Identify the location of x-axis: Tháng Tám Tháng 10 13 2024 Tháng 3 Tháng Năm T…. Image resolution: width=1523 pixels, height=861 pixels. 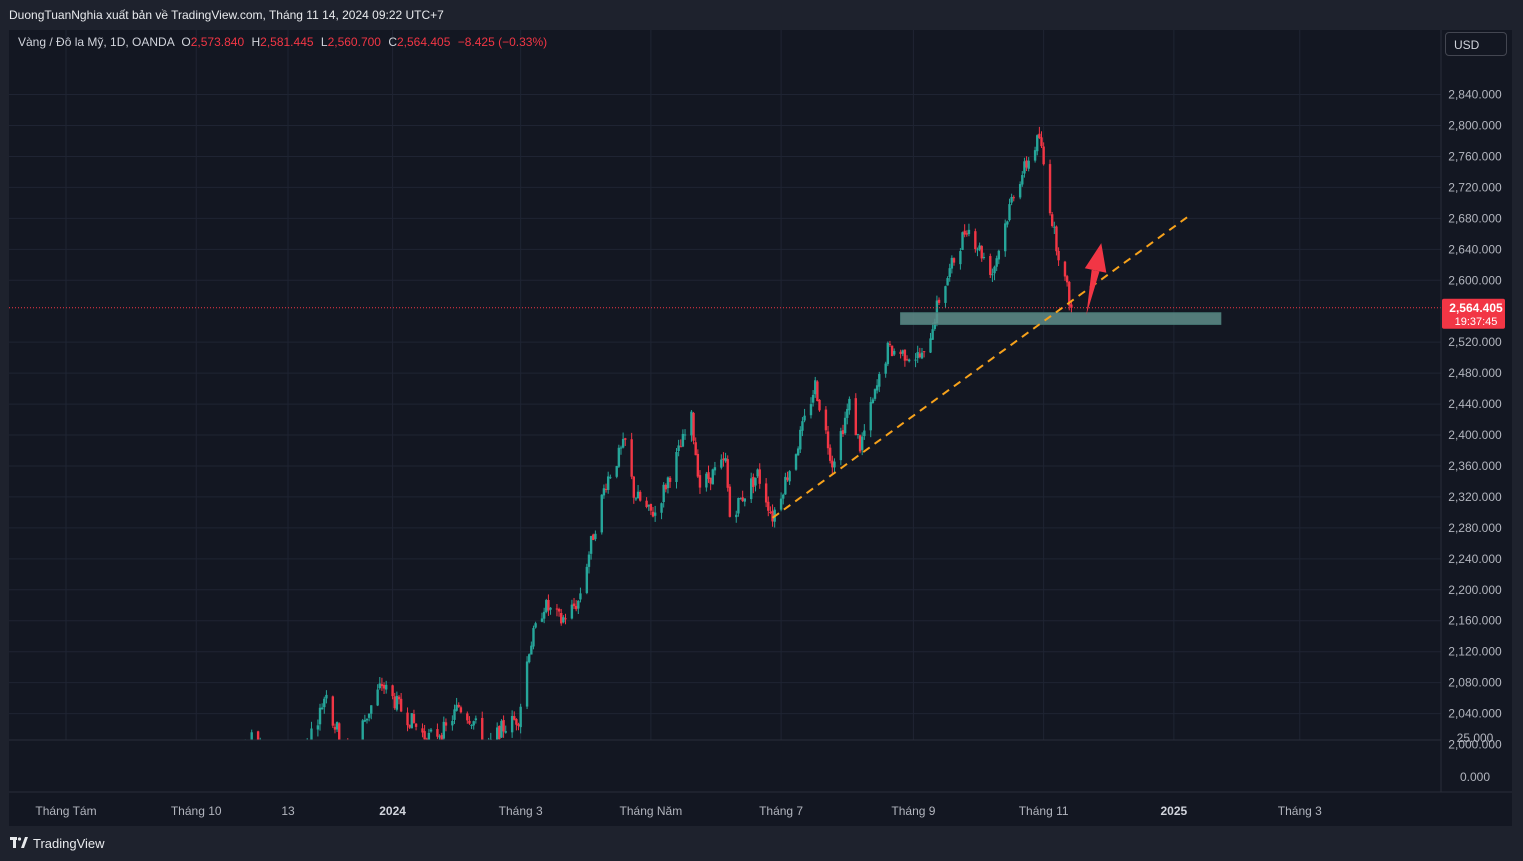
(678, 811).